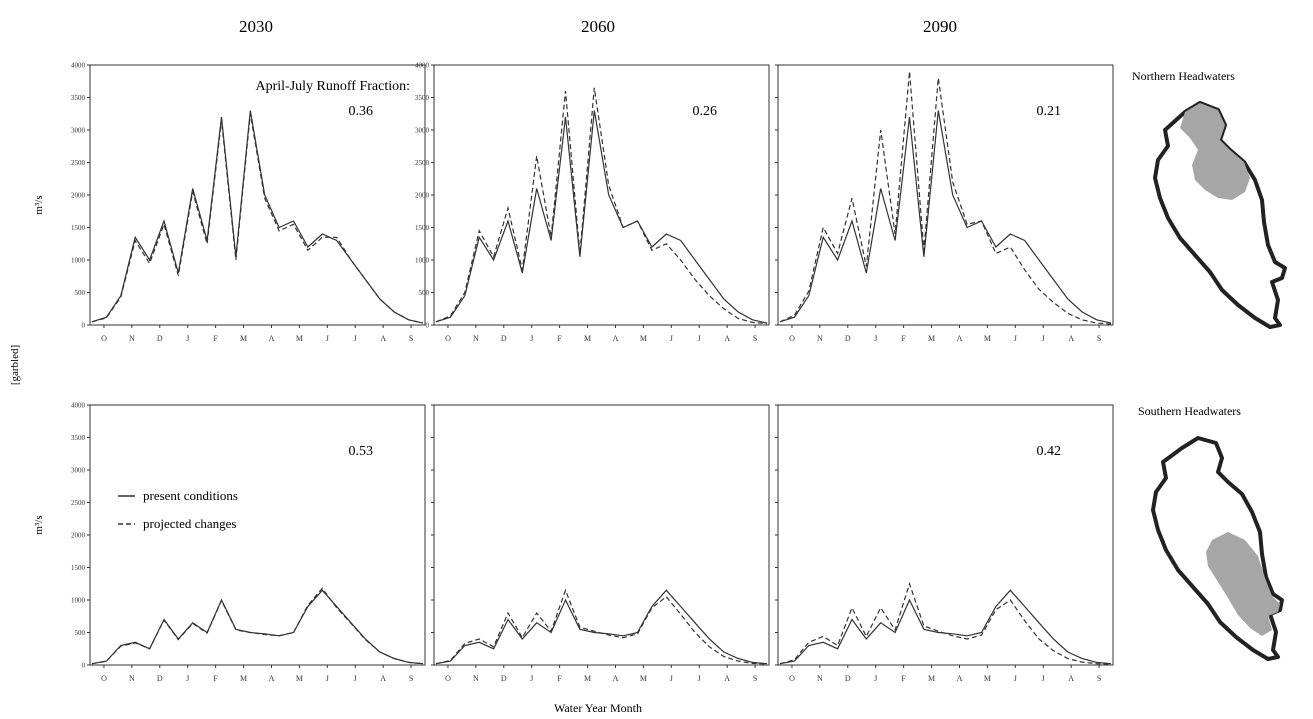 The width and height of the screenshot is (1313, 719). I want to click on northern-headwaters-region, so click(1215, 151).